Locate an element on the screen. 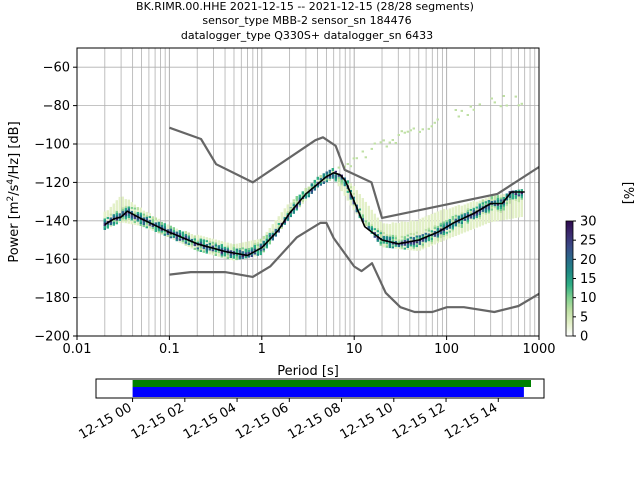 This screenshot has height=480, width=640. title-line-2: sensor_type MBB-2 sensor_sn 184476 is located at coordinates (306, 20).